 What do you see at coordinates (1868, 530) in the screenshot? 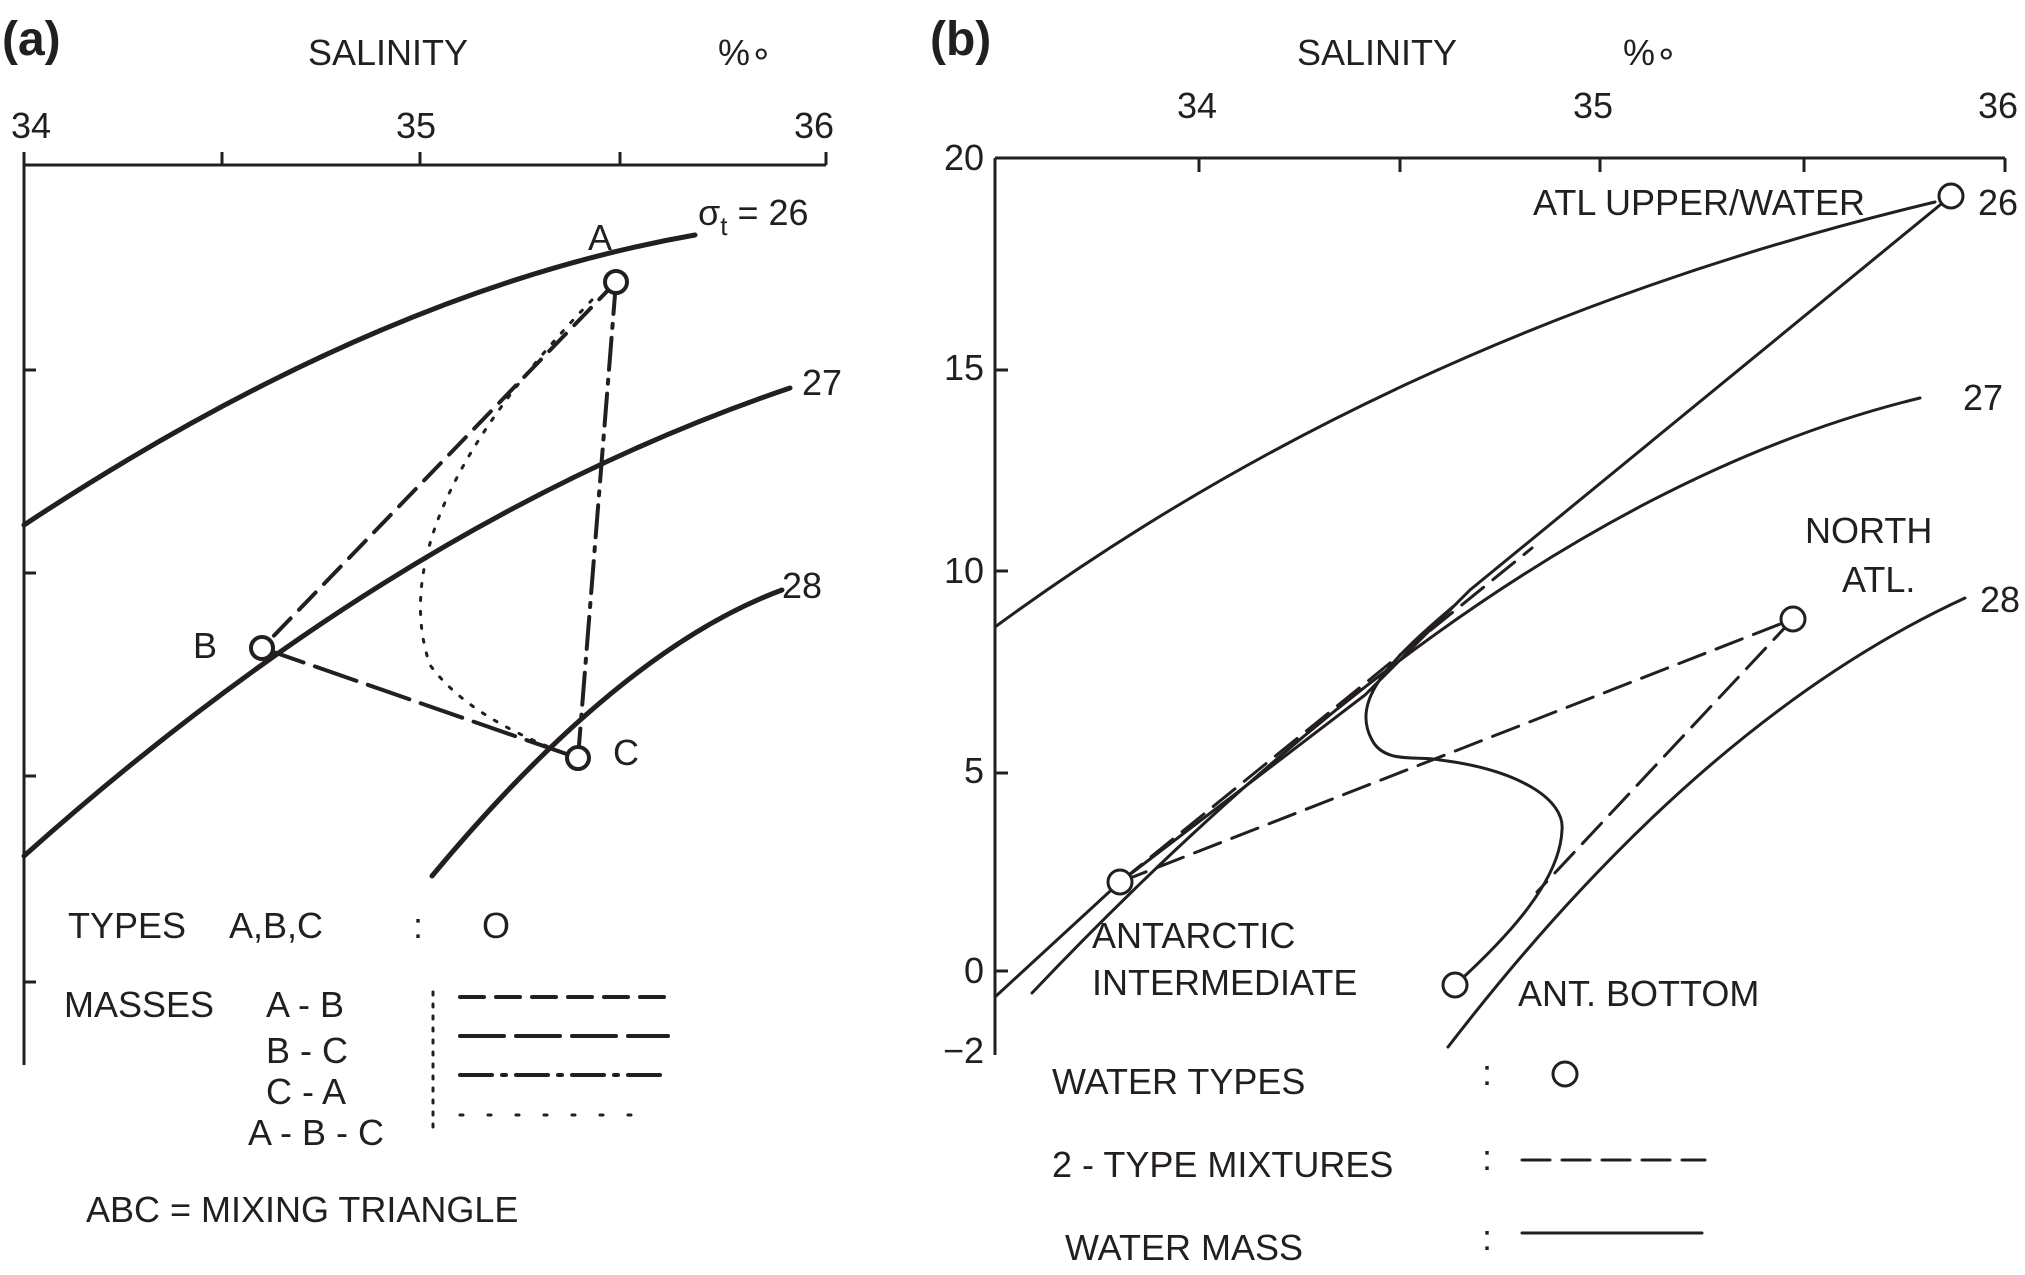
I see `label-north-atl-line1: NORTH` at bounding box center [1868, 530].